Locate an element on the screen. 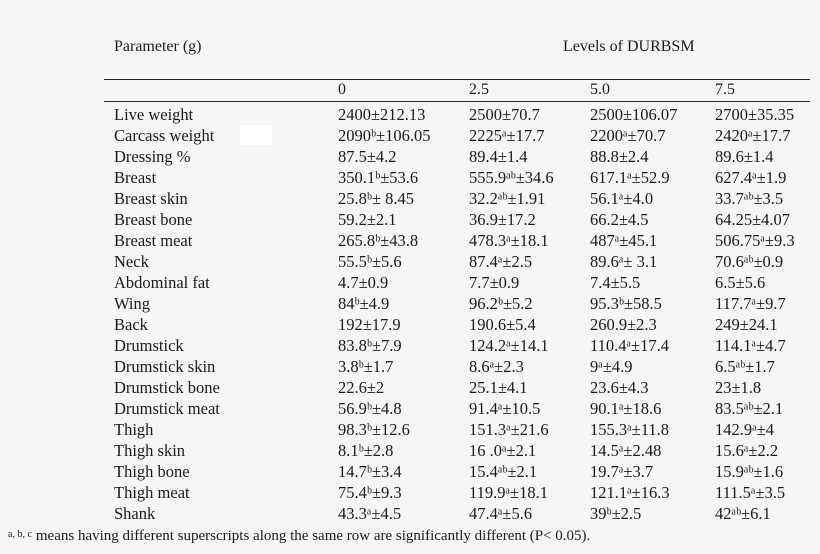  cell: 6.5ᵃᵇ±1.7 is located at coordinates (745, 366).